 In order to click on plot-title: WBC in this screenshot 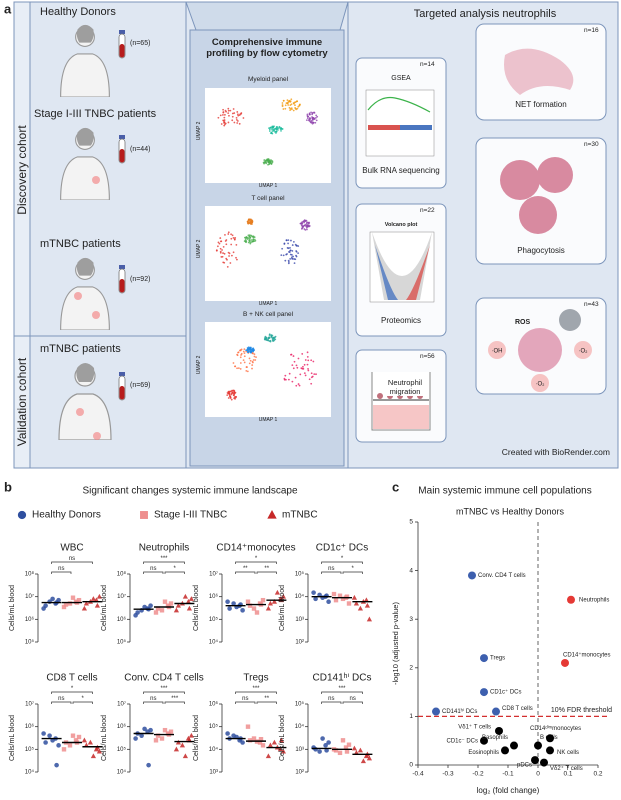, I will do `click(71, 548)`.